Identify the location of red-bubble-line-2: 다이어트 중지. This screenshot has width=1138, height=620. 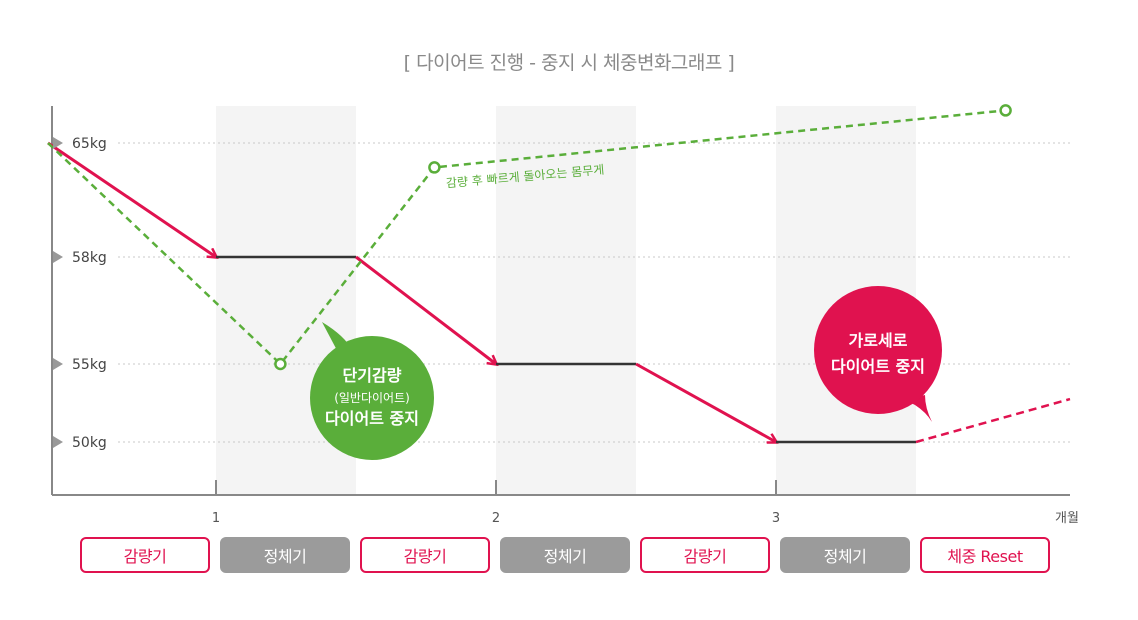
(878, 366).